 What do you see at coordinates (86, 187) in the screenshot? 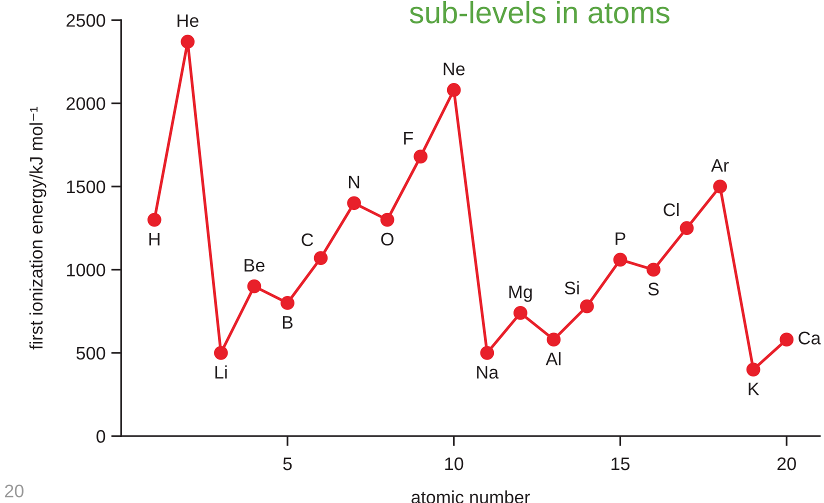
I see `y-tick-label: 1500` at bounding box center [86, 187].